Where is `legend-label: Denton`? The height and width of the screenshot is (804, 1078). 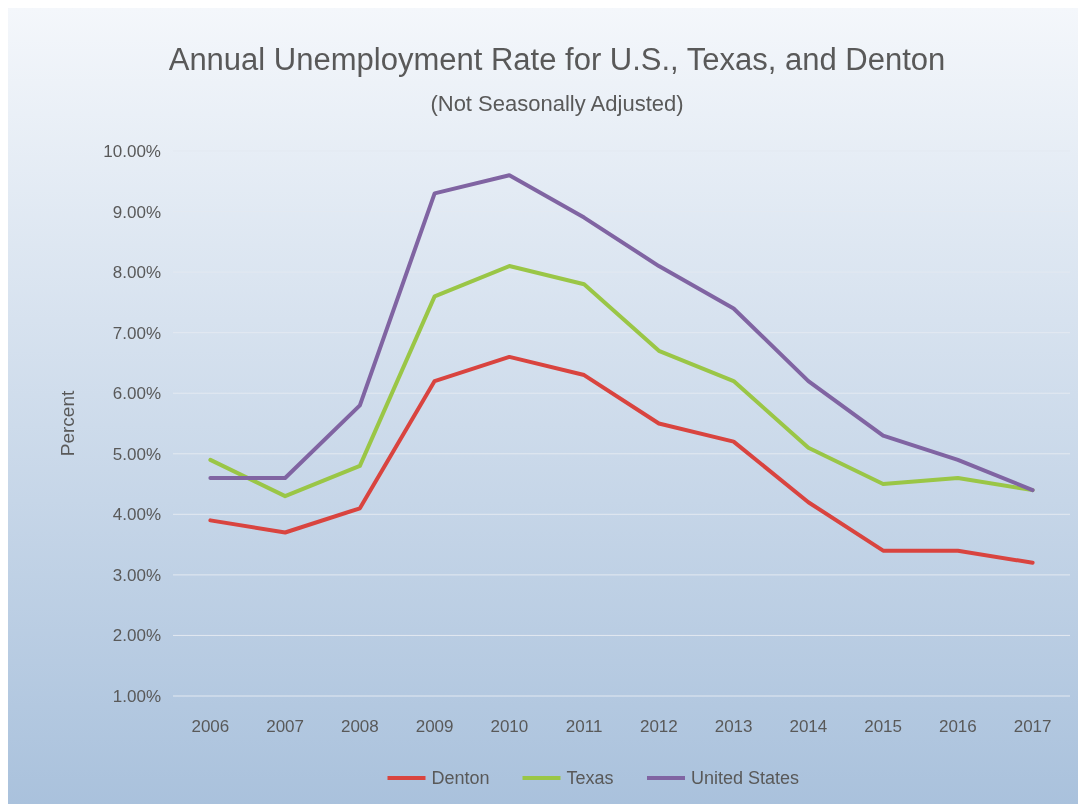 legend-label: Denton is located at coordinates (460, 778).